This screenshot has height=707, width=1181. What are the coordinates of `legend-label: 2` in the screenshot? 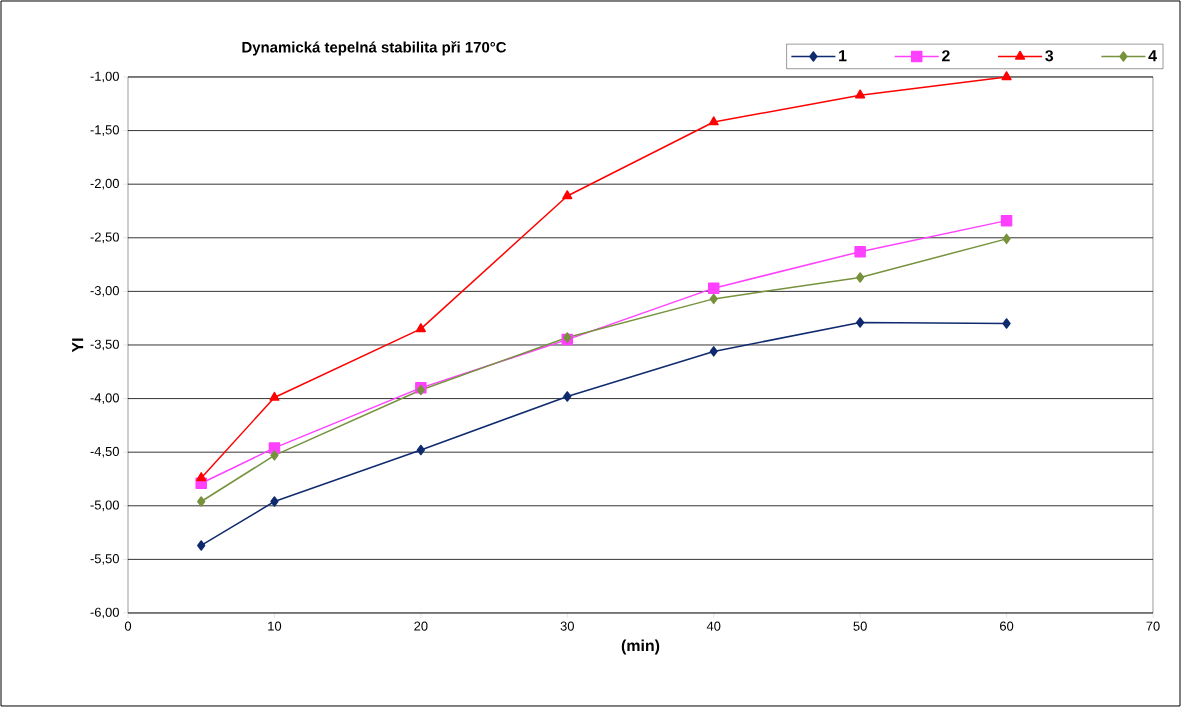 It's located at (946, 56).